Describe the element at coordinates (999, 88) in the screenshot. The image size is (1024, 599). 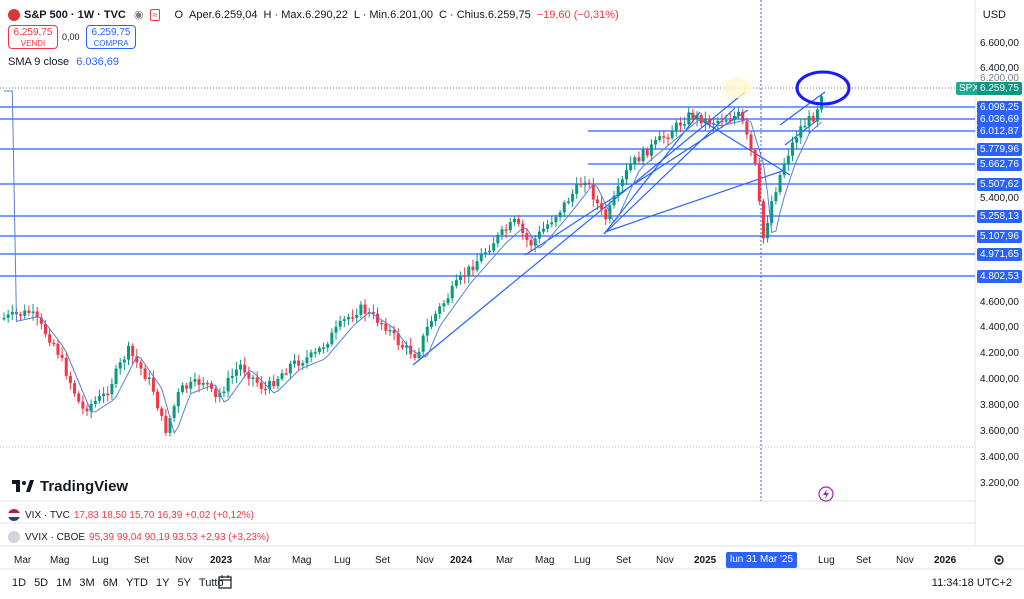
I see `last-price-value: 6.259,75` at that location.